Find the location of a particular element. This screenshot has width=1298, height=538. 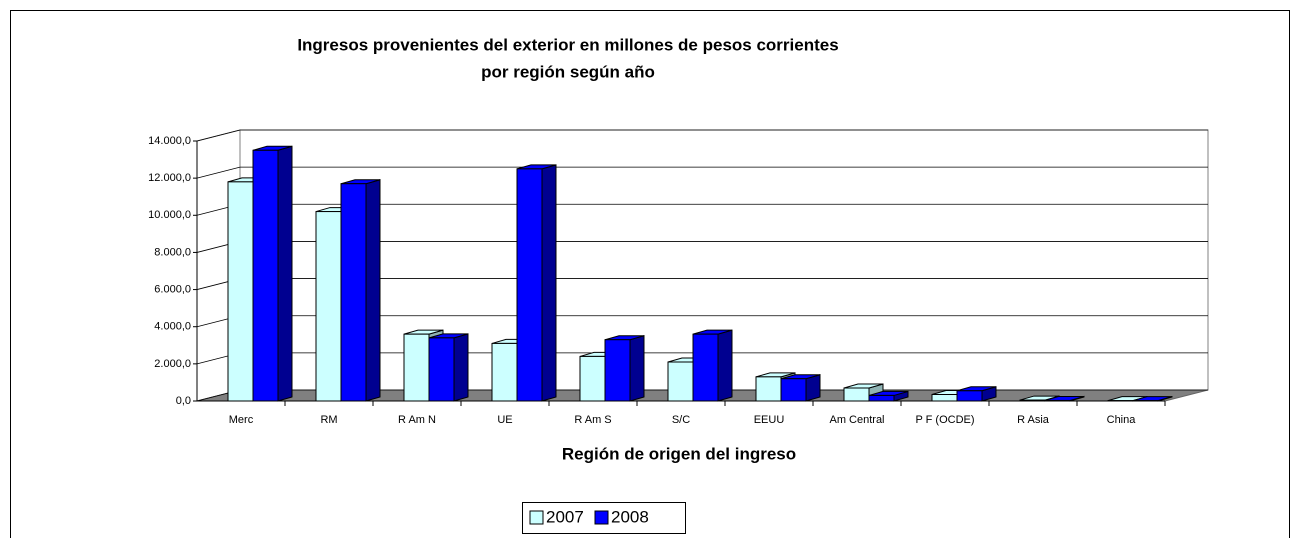

x-tick-label: S/C is located at coordinates (681, 420).